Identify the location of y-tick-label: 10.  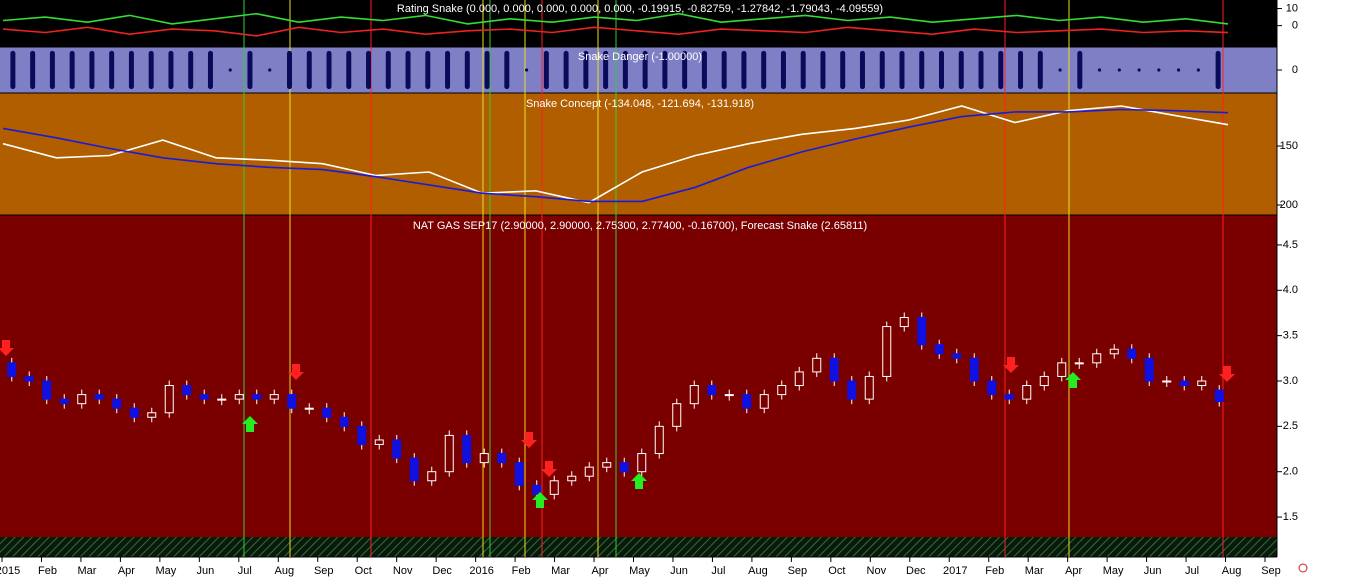
(1292, 8).